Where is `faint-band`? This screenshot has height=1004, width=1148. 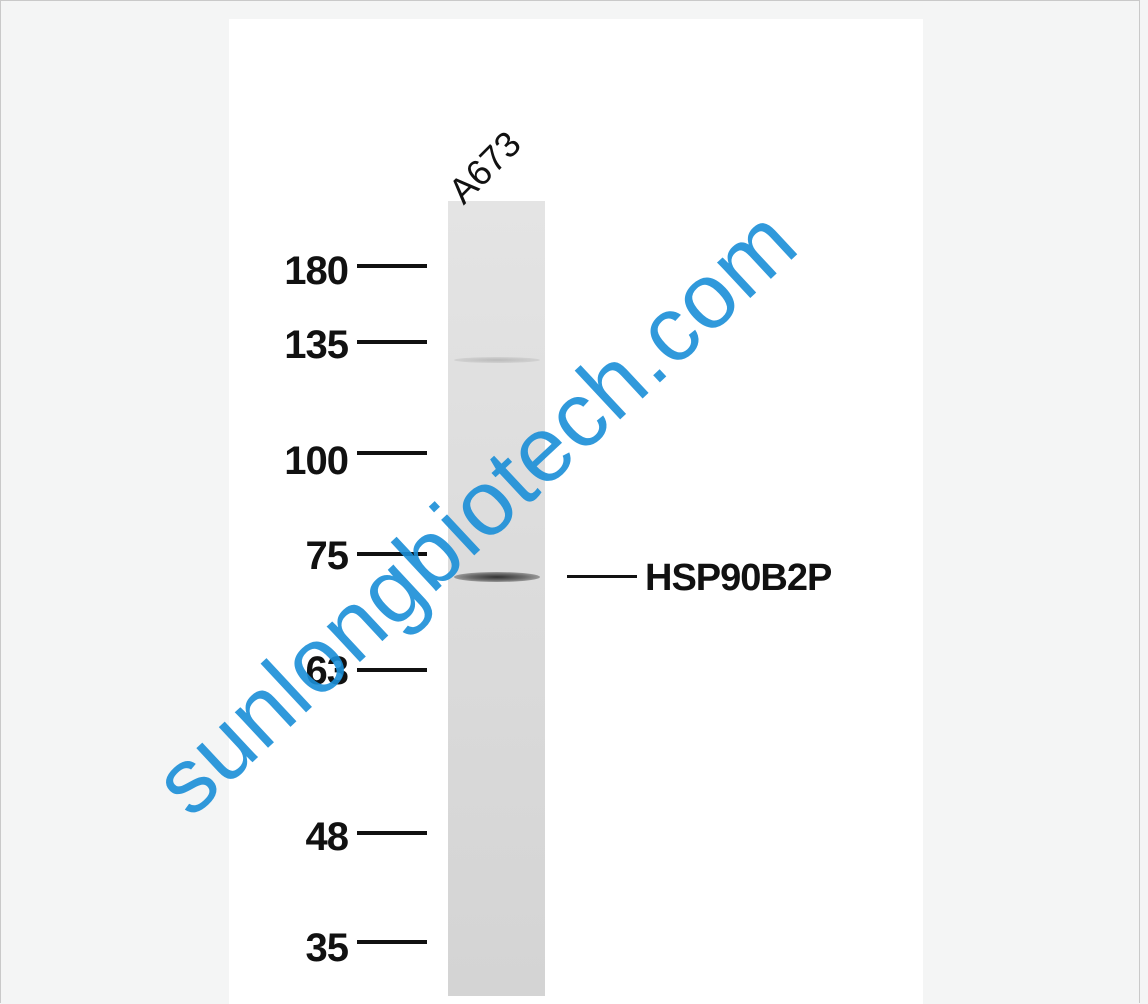 faint-band is located at coordinates (497, 360).